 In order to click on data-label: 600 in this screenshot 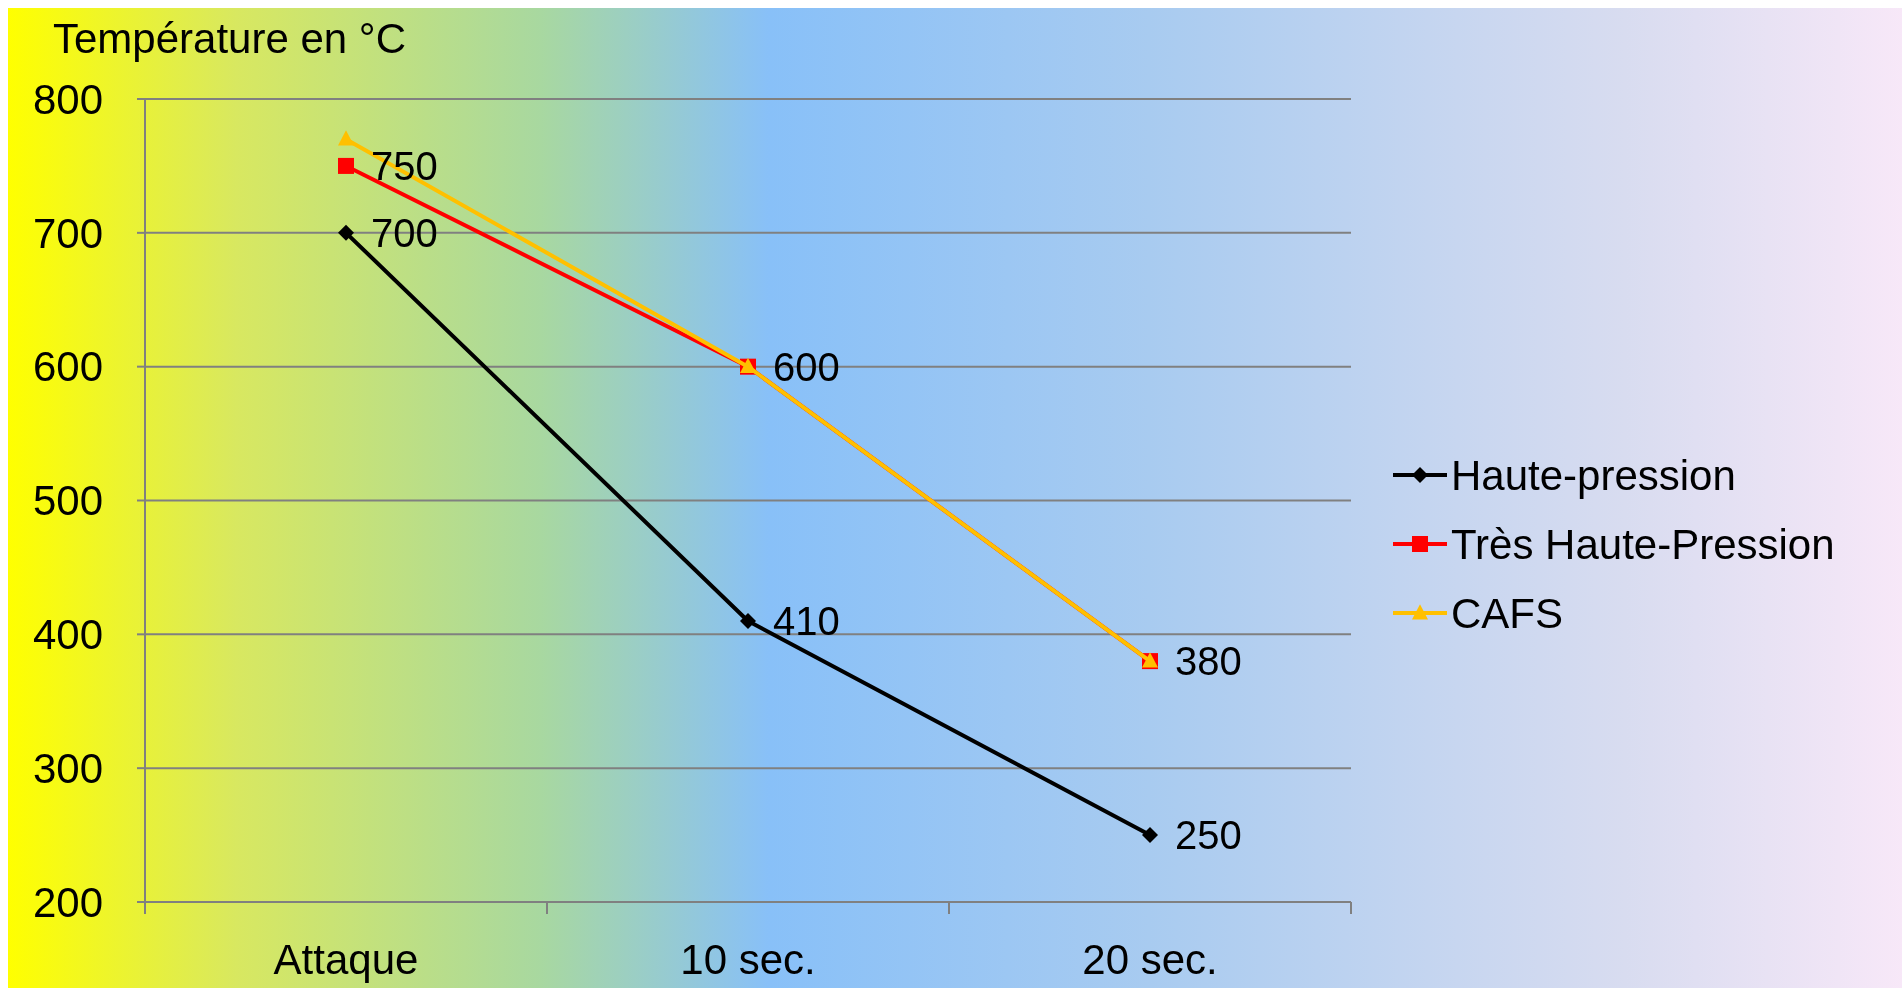, I will do `click(806, 366)`.